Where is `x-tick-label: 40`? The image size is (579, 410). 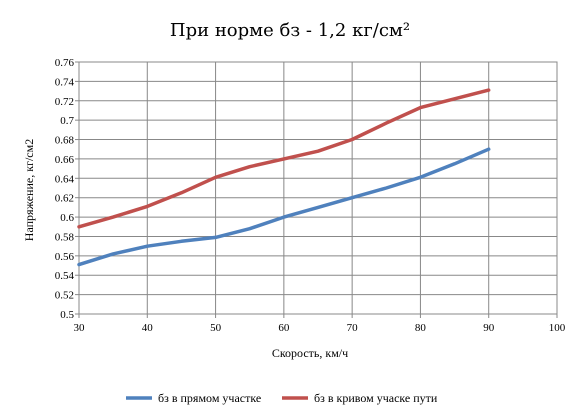 x-tick-label: 40 is located at coordinates (148, 328).